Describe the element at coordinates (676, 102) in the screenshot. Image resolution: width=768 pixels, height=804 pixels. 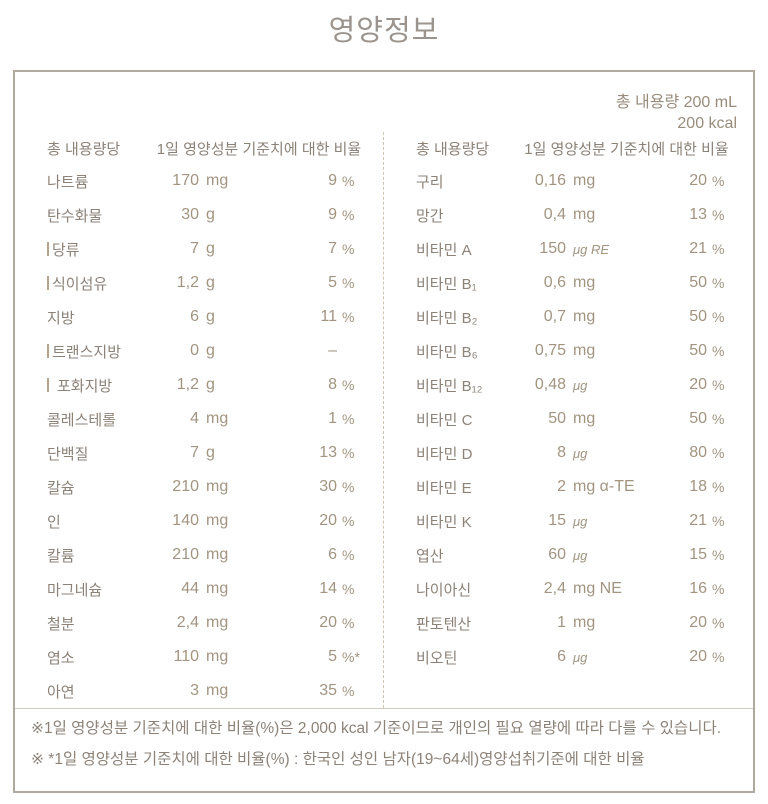
I see `total-volume-text: 총 내용량 200 mL` at that location.